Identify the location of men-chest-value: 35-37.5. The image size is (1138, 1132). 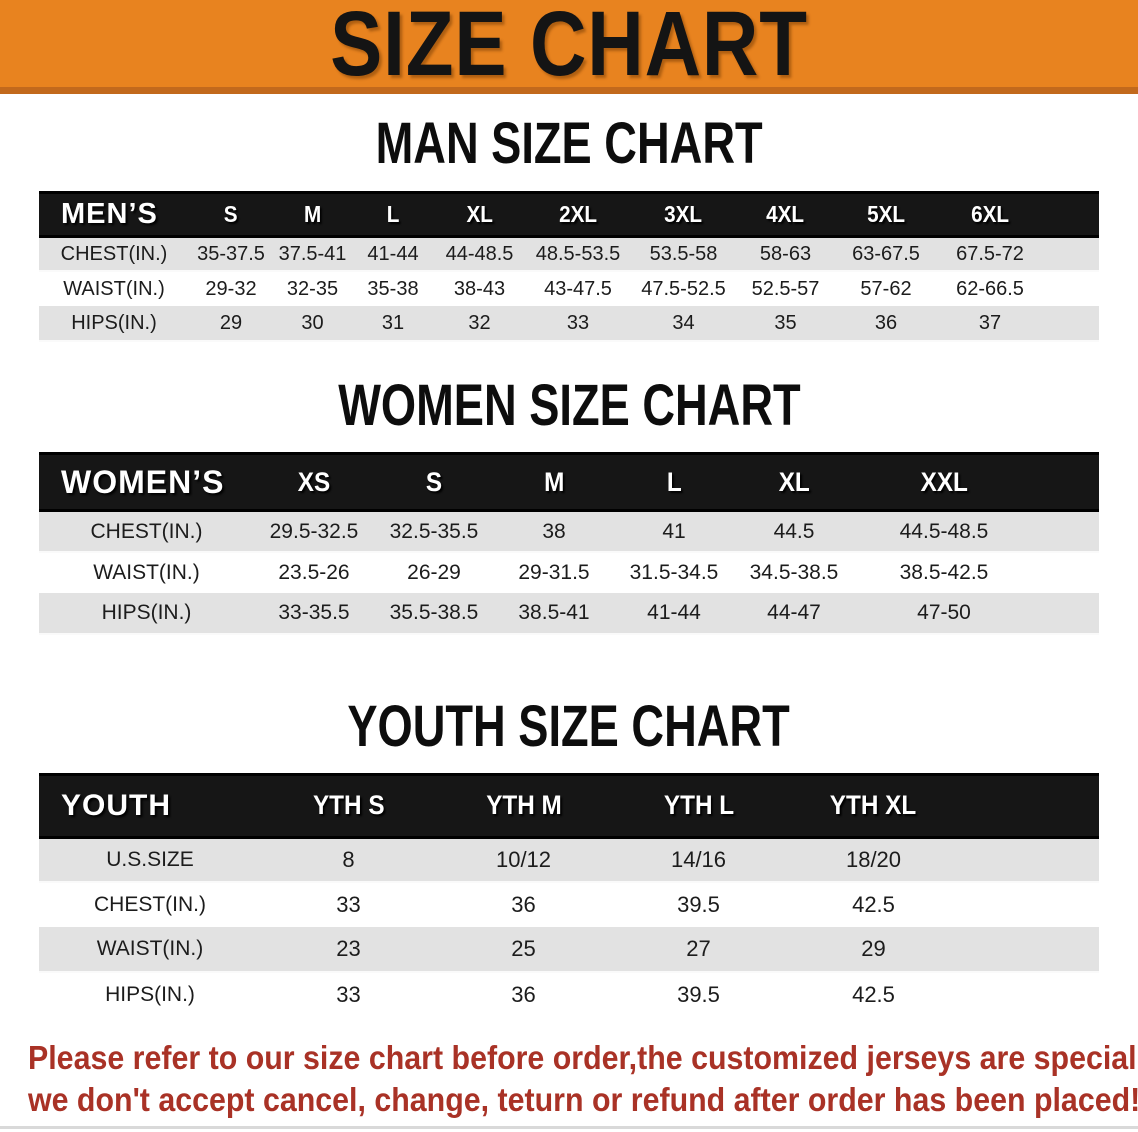
(231, 253).